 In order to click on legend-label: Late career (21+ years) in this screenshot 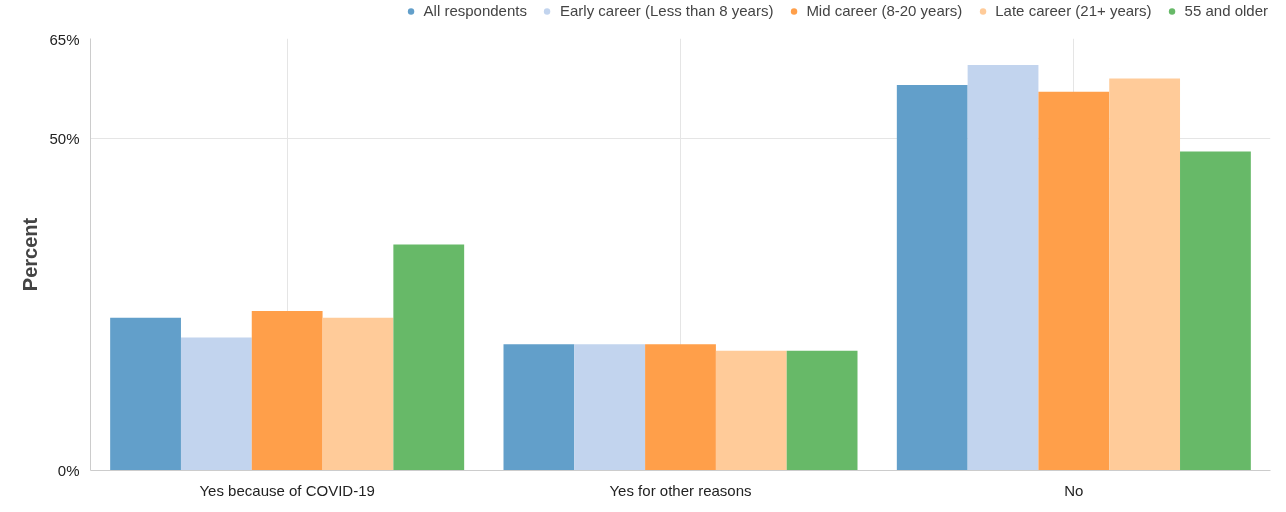, I will do `click(1073, 10)`.